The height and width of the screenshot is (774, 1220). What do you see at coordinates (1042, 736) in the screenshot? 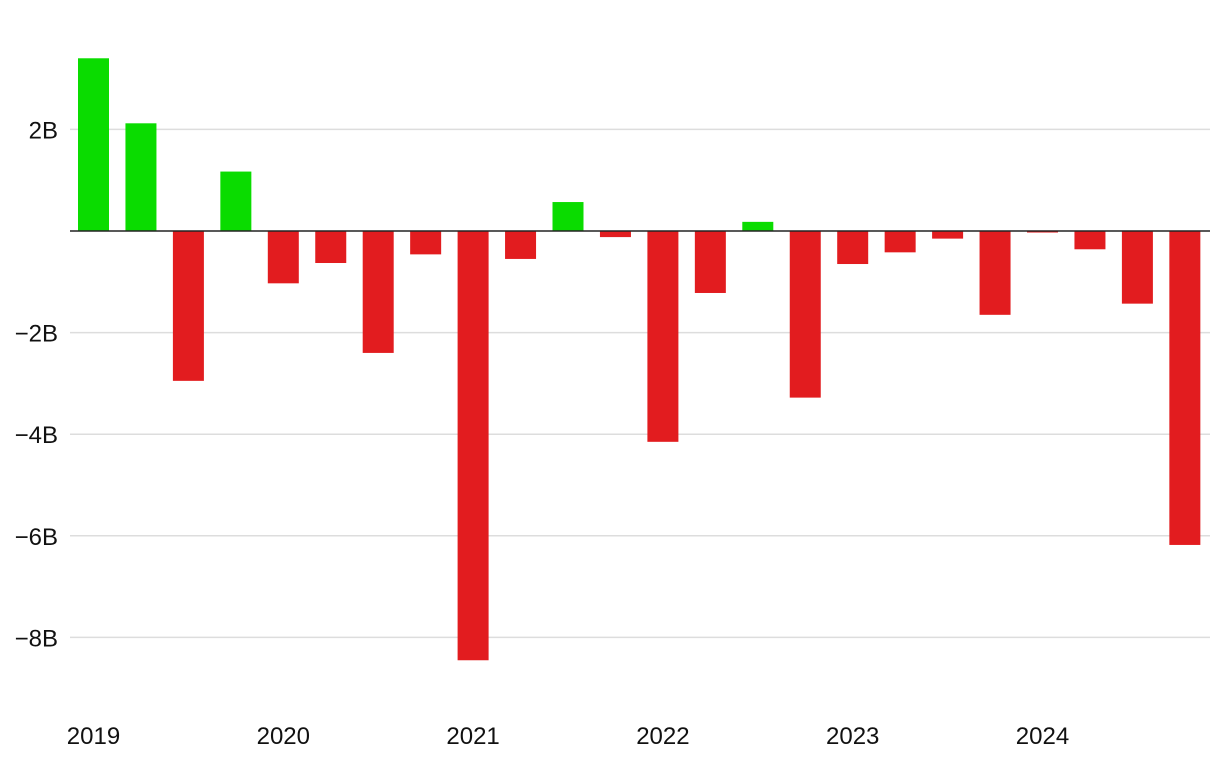
I see `x-tick-label: 2024` at bounding box center [1042, 736].